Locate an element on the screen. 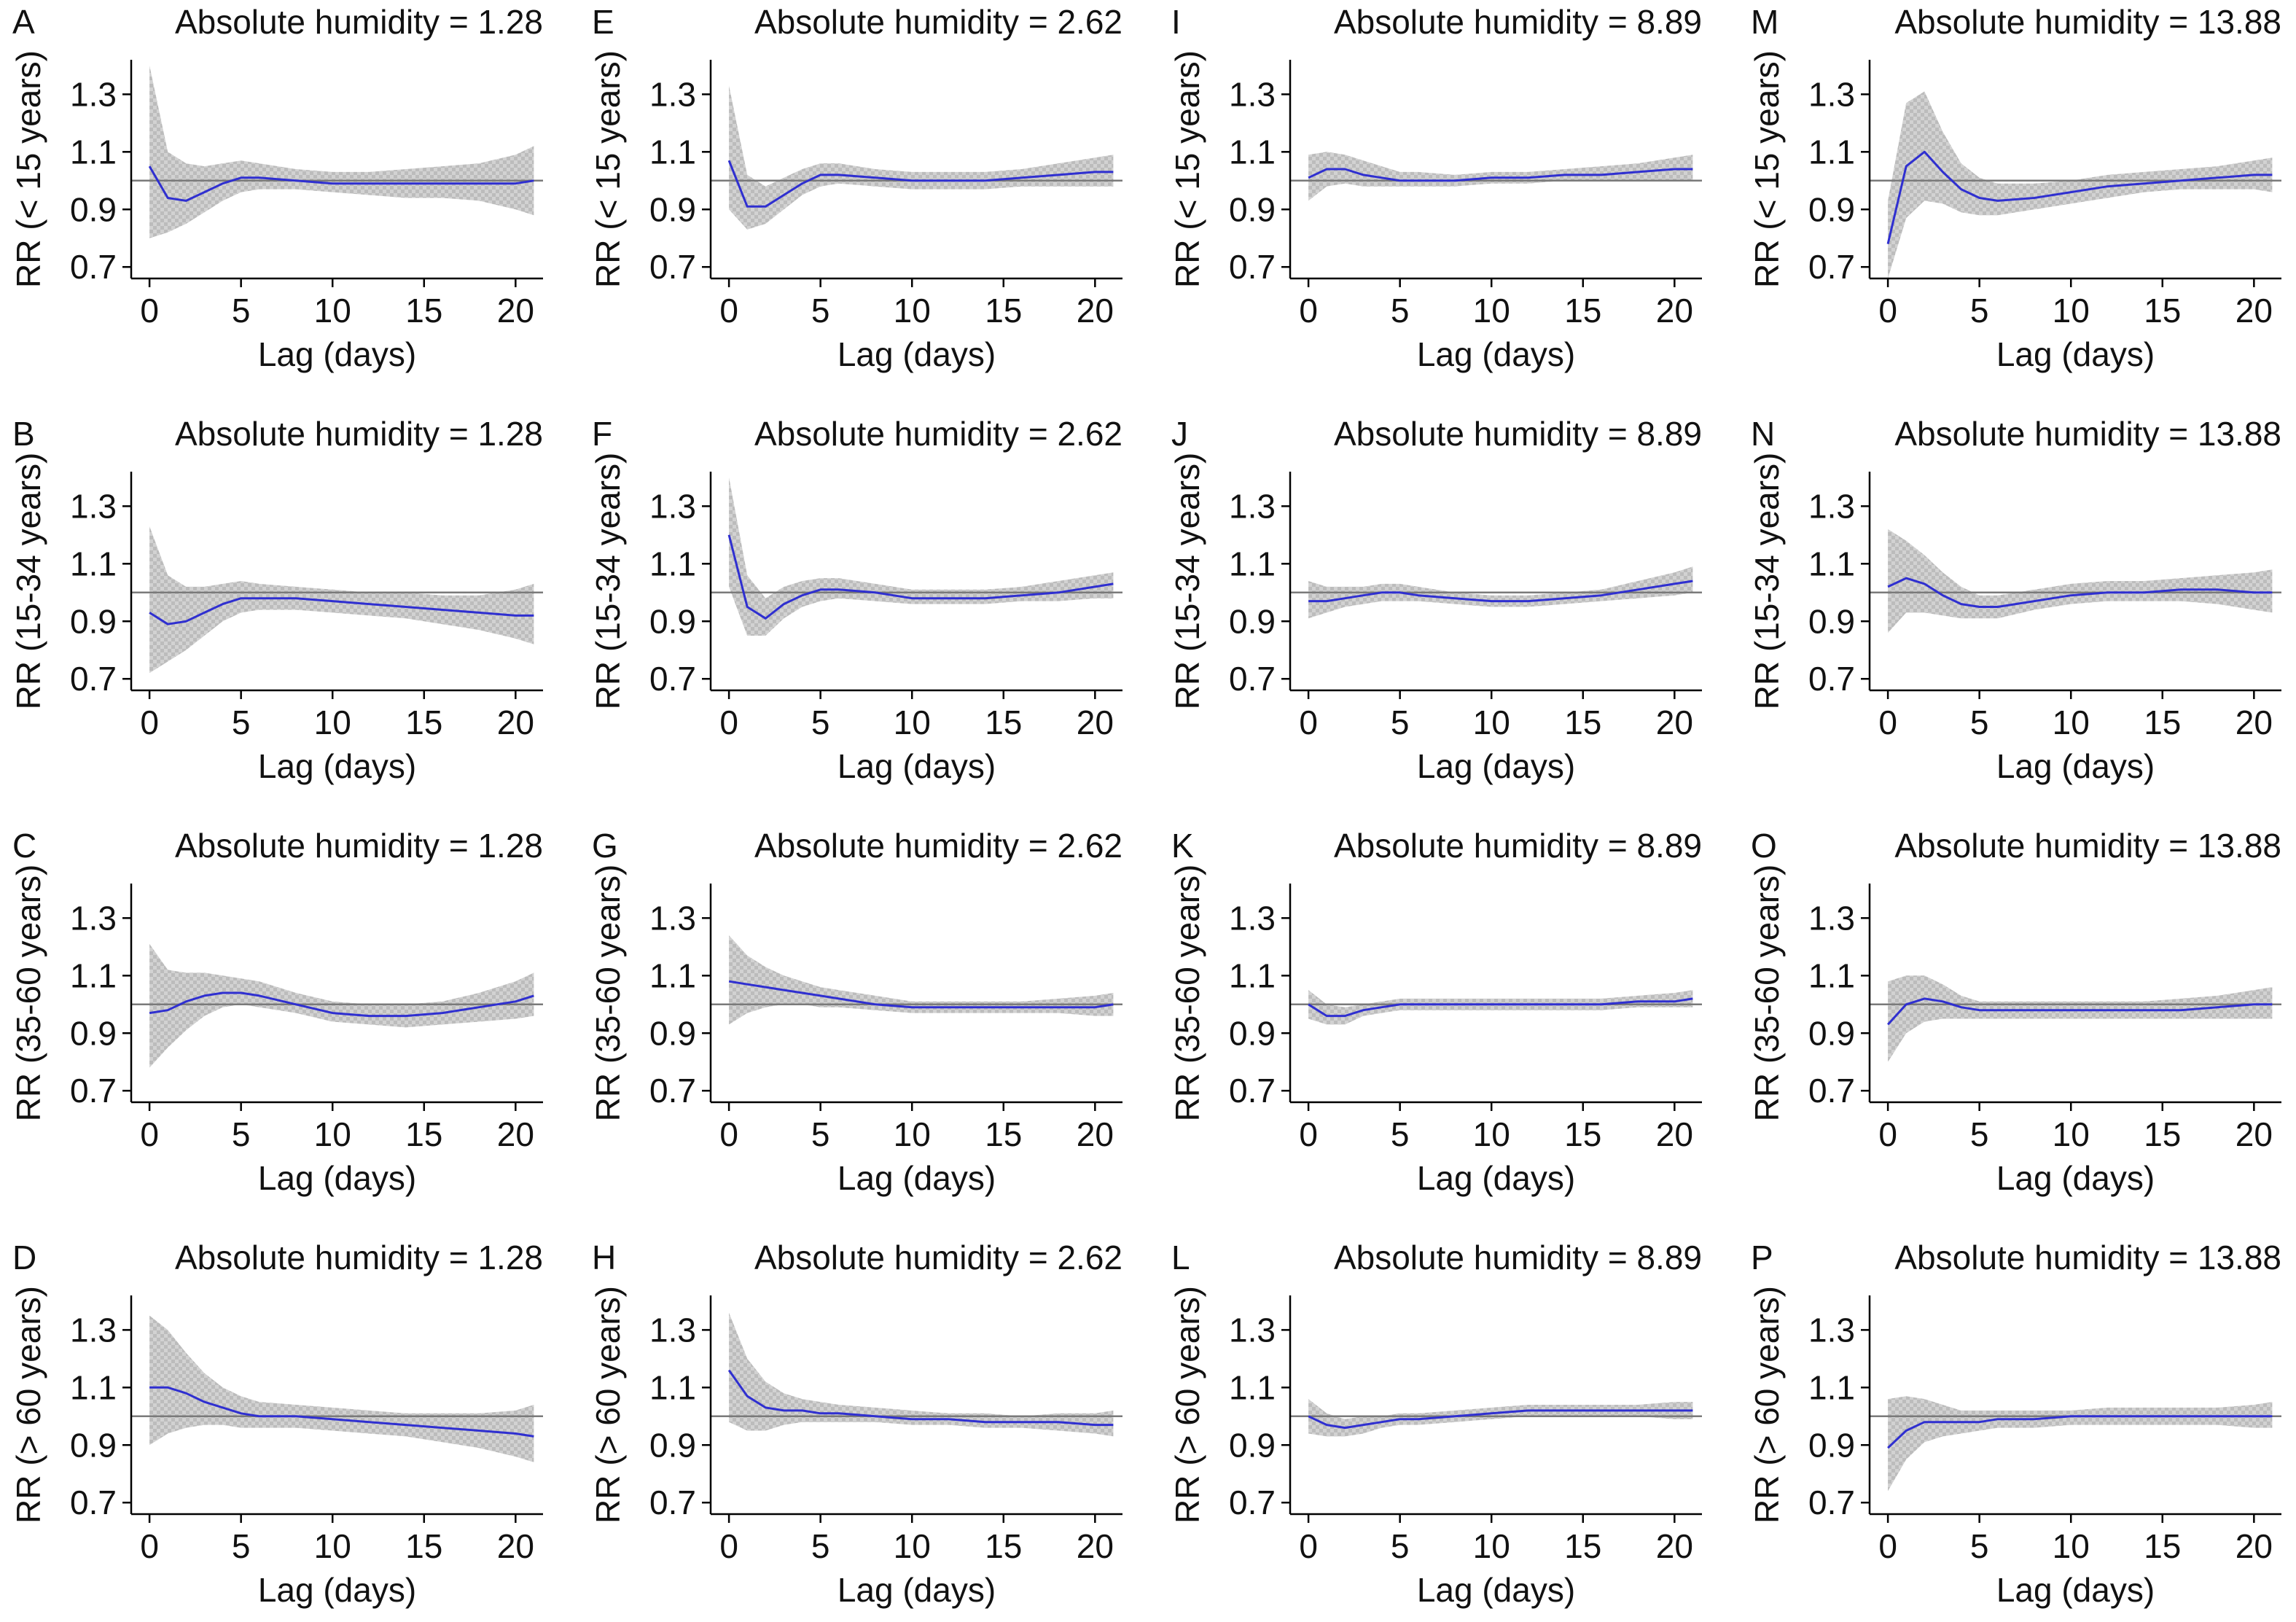  panel-letter: J is located at coordinates (1180, 434).